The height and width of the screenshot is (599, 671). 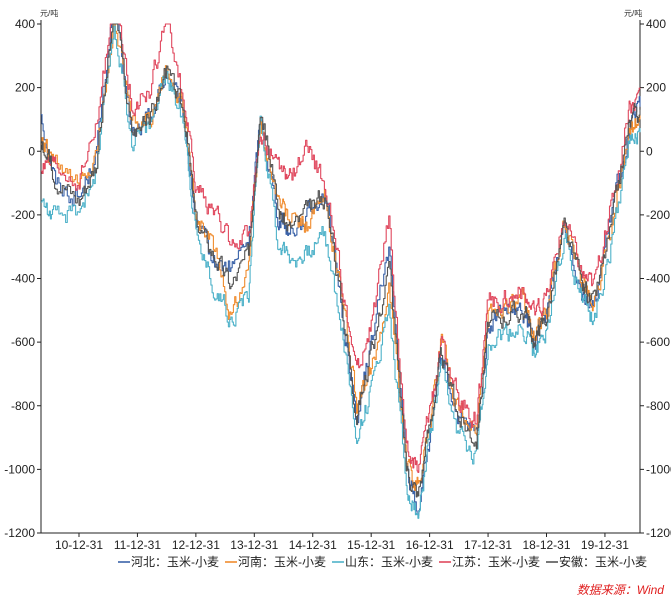 What do you see at coordinates (79, 545) in the screenshot?
I see `x-tick-label: 10-12-31` at bounding box center [79, 545].